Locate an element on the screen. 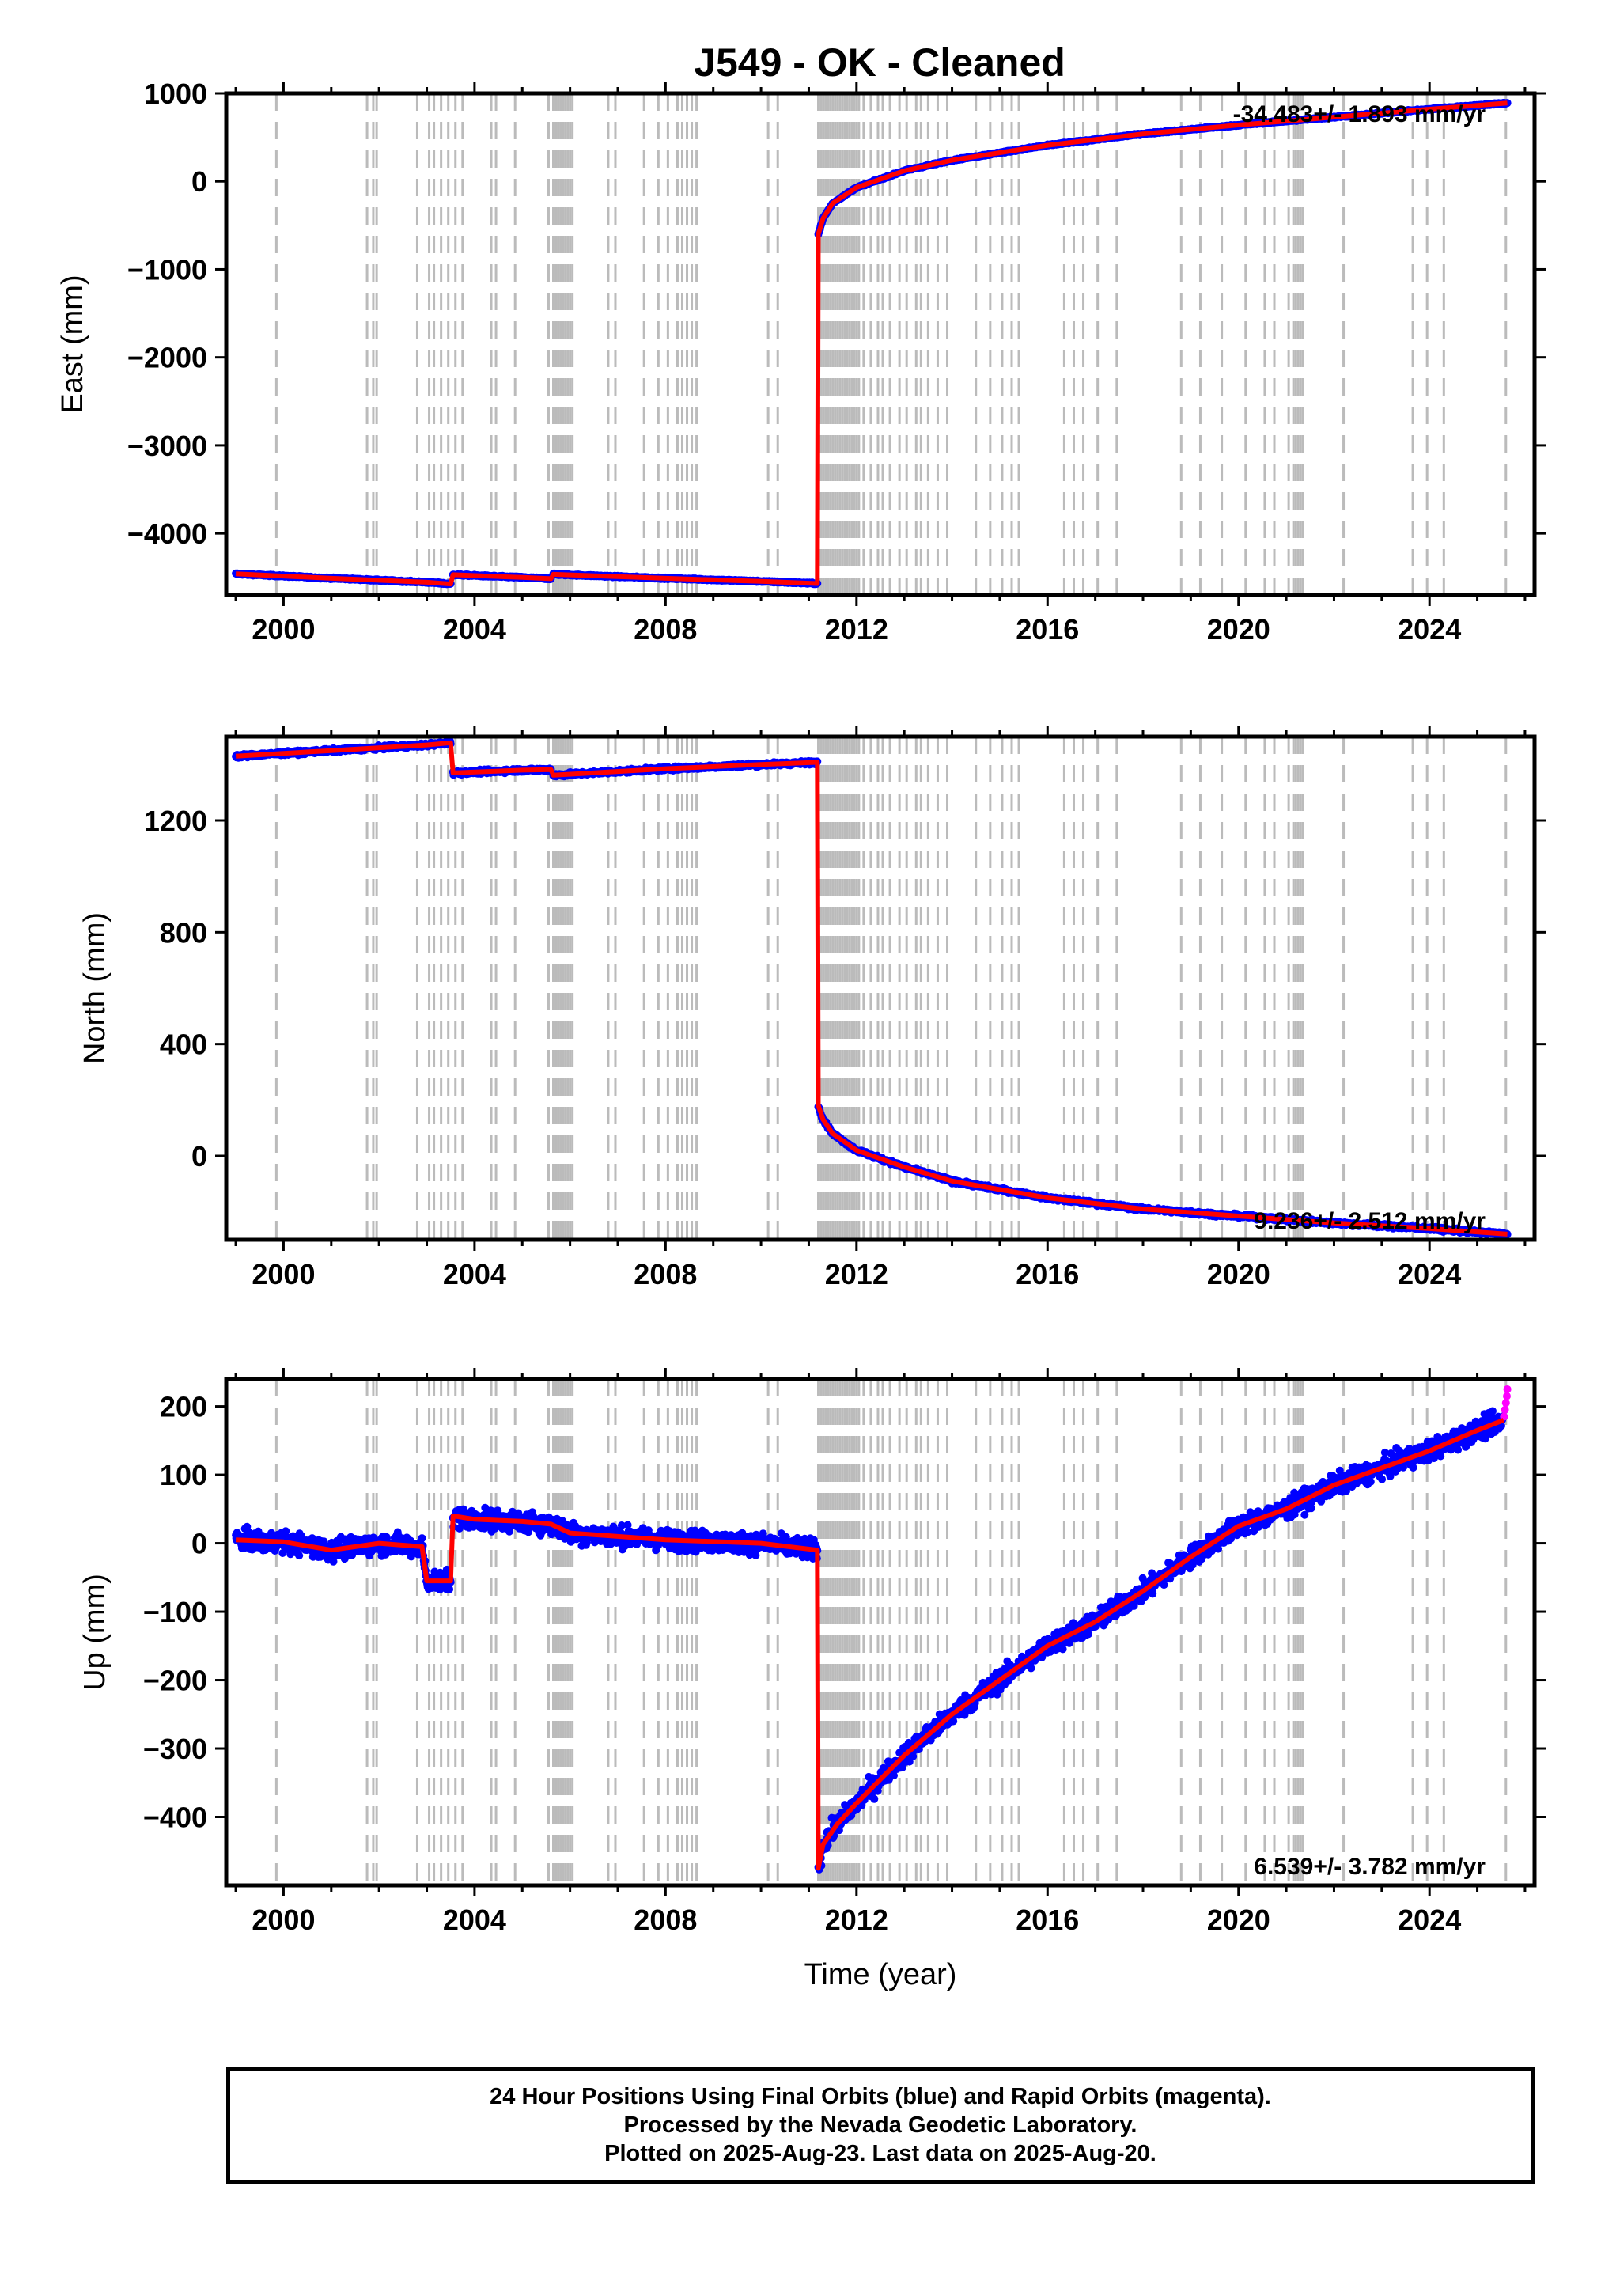  x-tick-label: 2024 is located at coordinates (1430, 629).